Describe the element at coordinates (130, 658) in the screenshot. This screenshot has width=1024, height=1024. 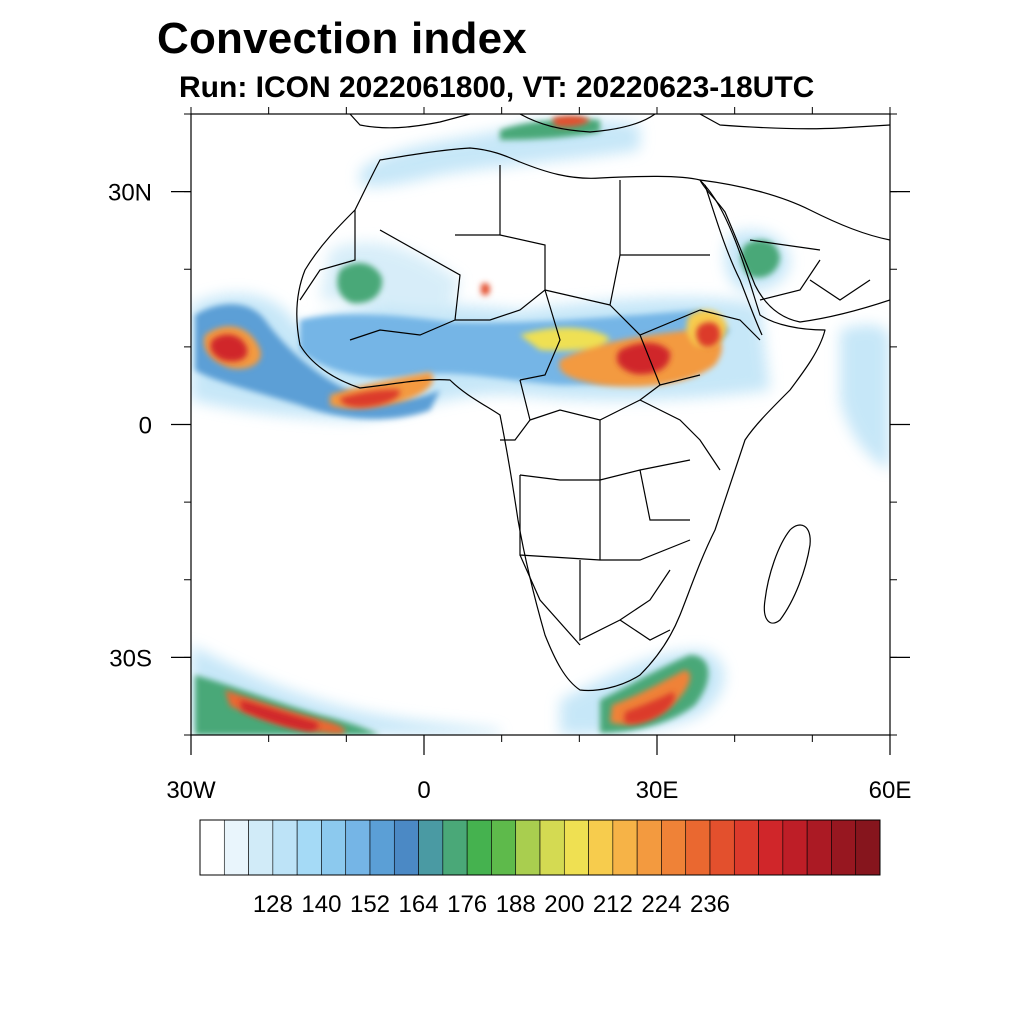
I see `lat-tick-label: 30S` at that location.